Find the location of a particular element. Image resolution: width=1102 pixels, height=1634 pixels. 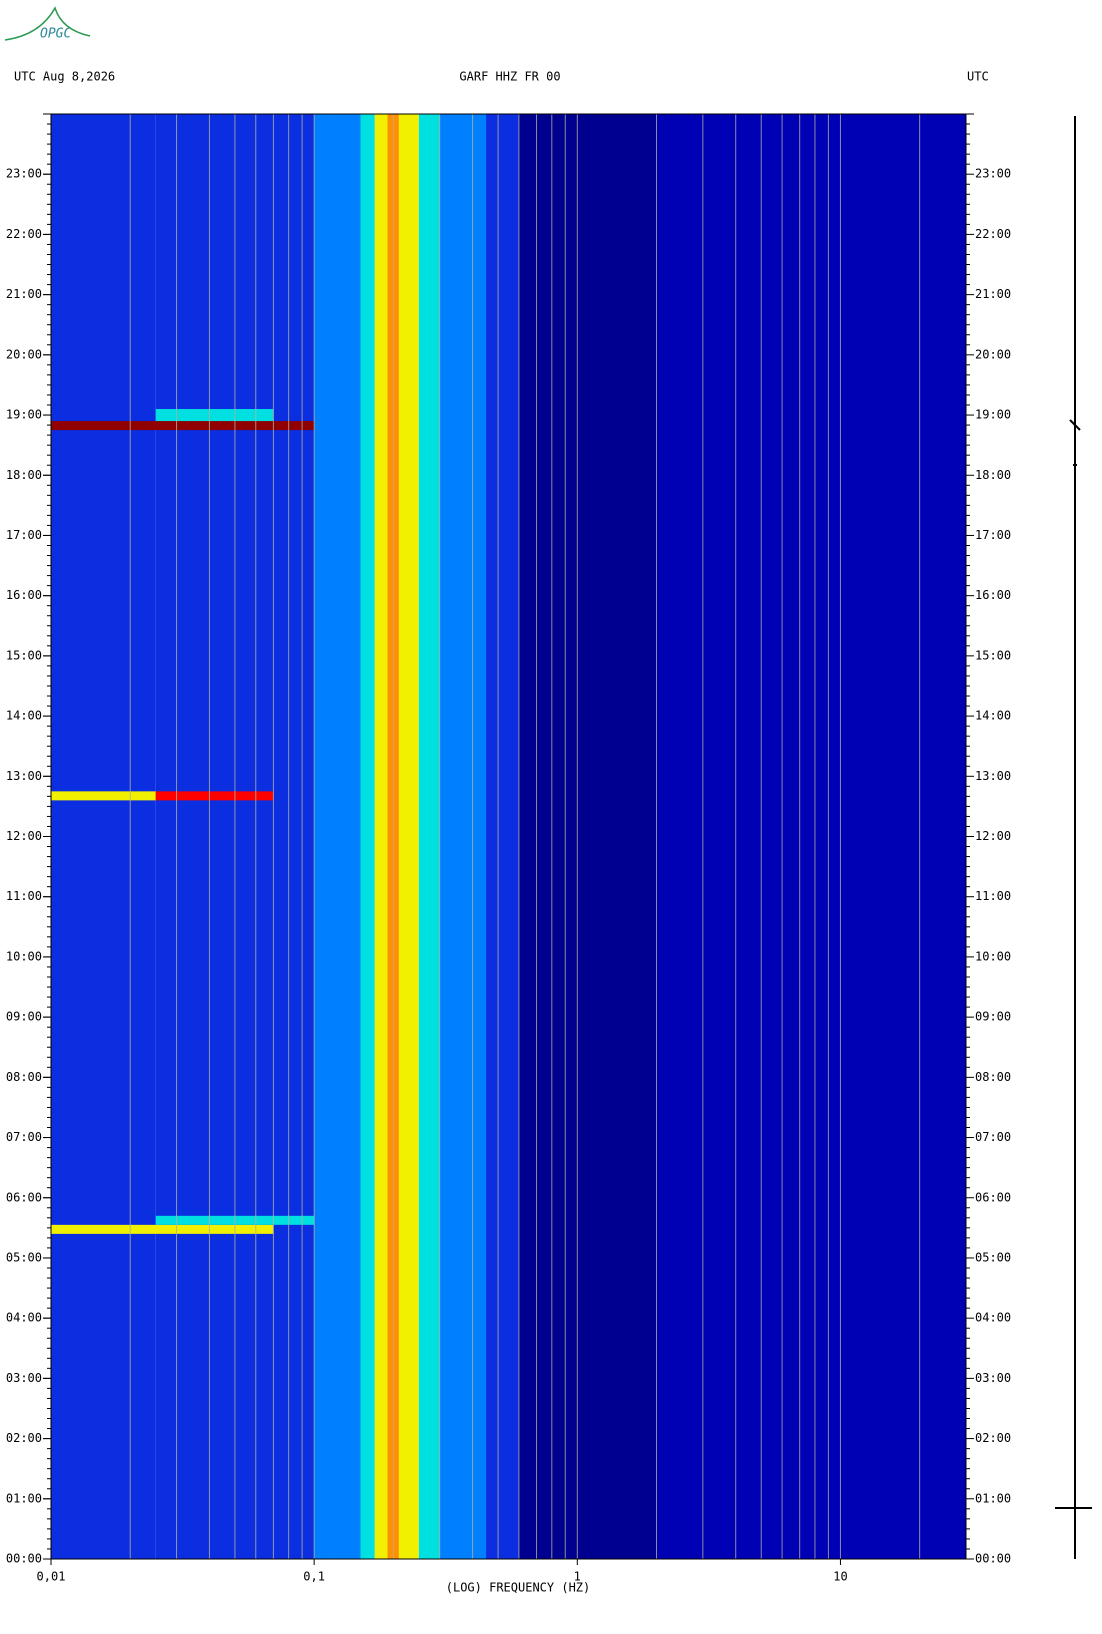

y-tick-label-right: 21:00 is located at coordinates (993, 294).